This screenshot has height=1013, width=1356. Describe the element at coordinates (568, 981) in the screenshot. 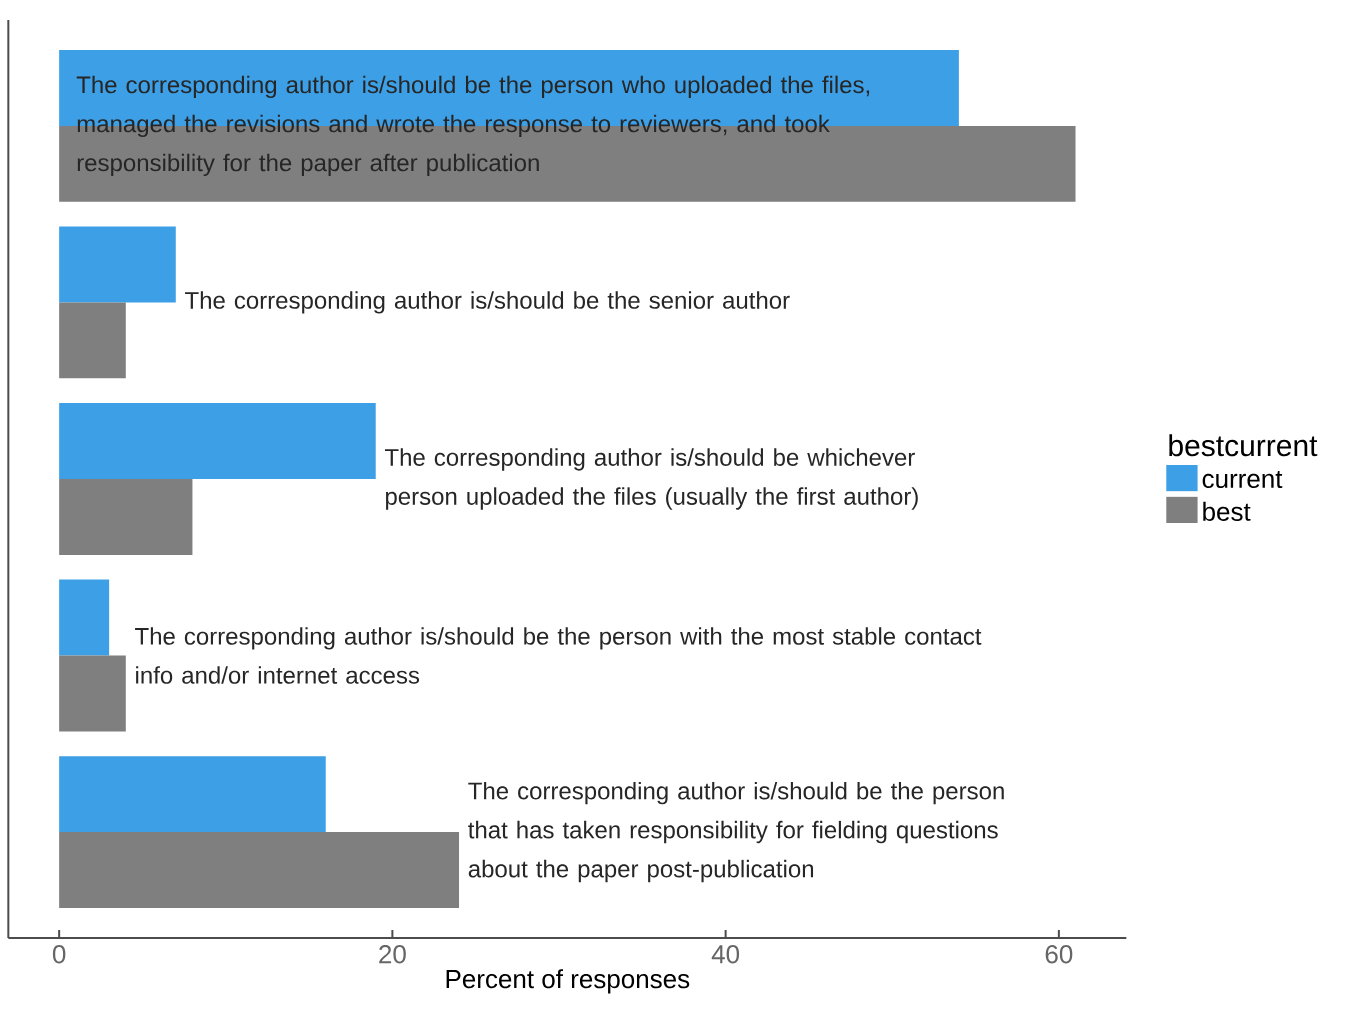

I see `x-axis-title: Percent of responses` at that location.